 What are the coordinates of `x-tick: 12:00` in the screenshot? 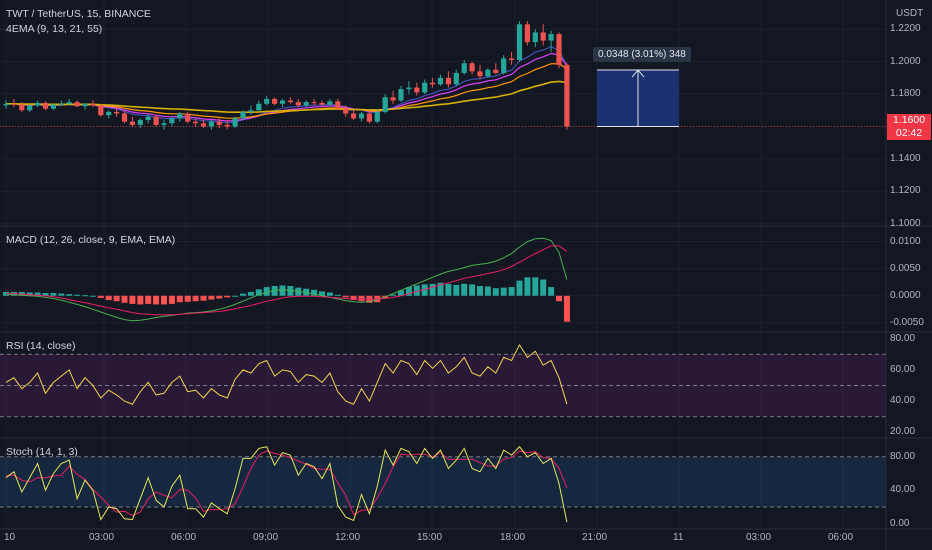 It's located at (348, 537).